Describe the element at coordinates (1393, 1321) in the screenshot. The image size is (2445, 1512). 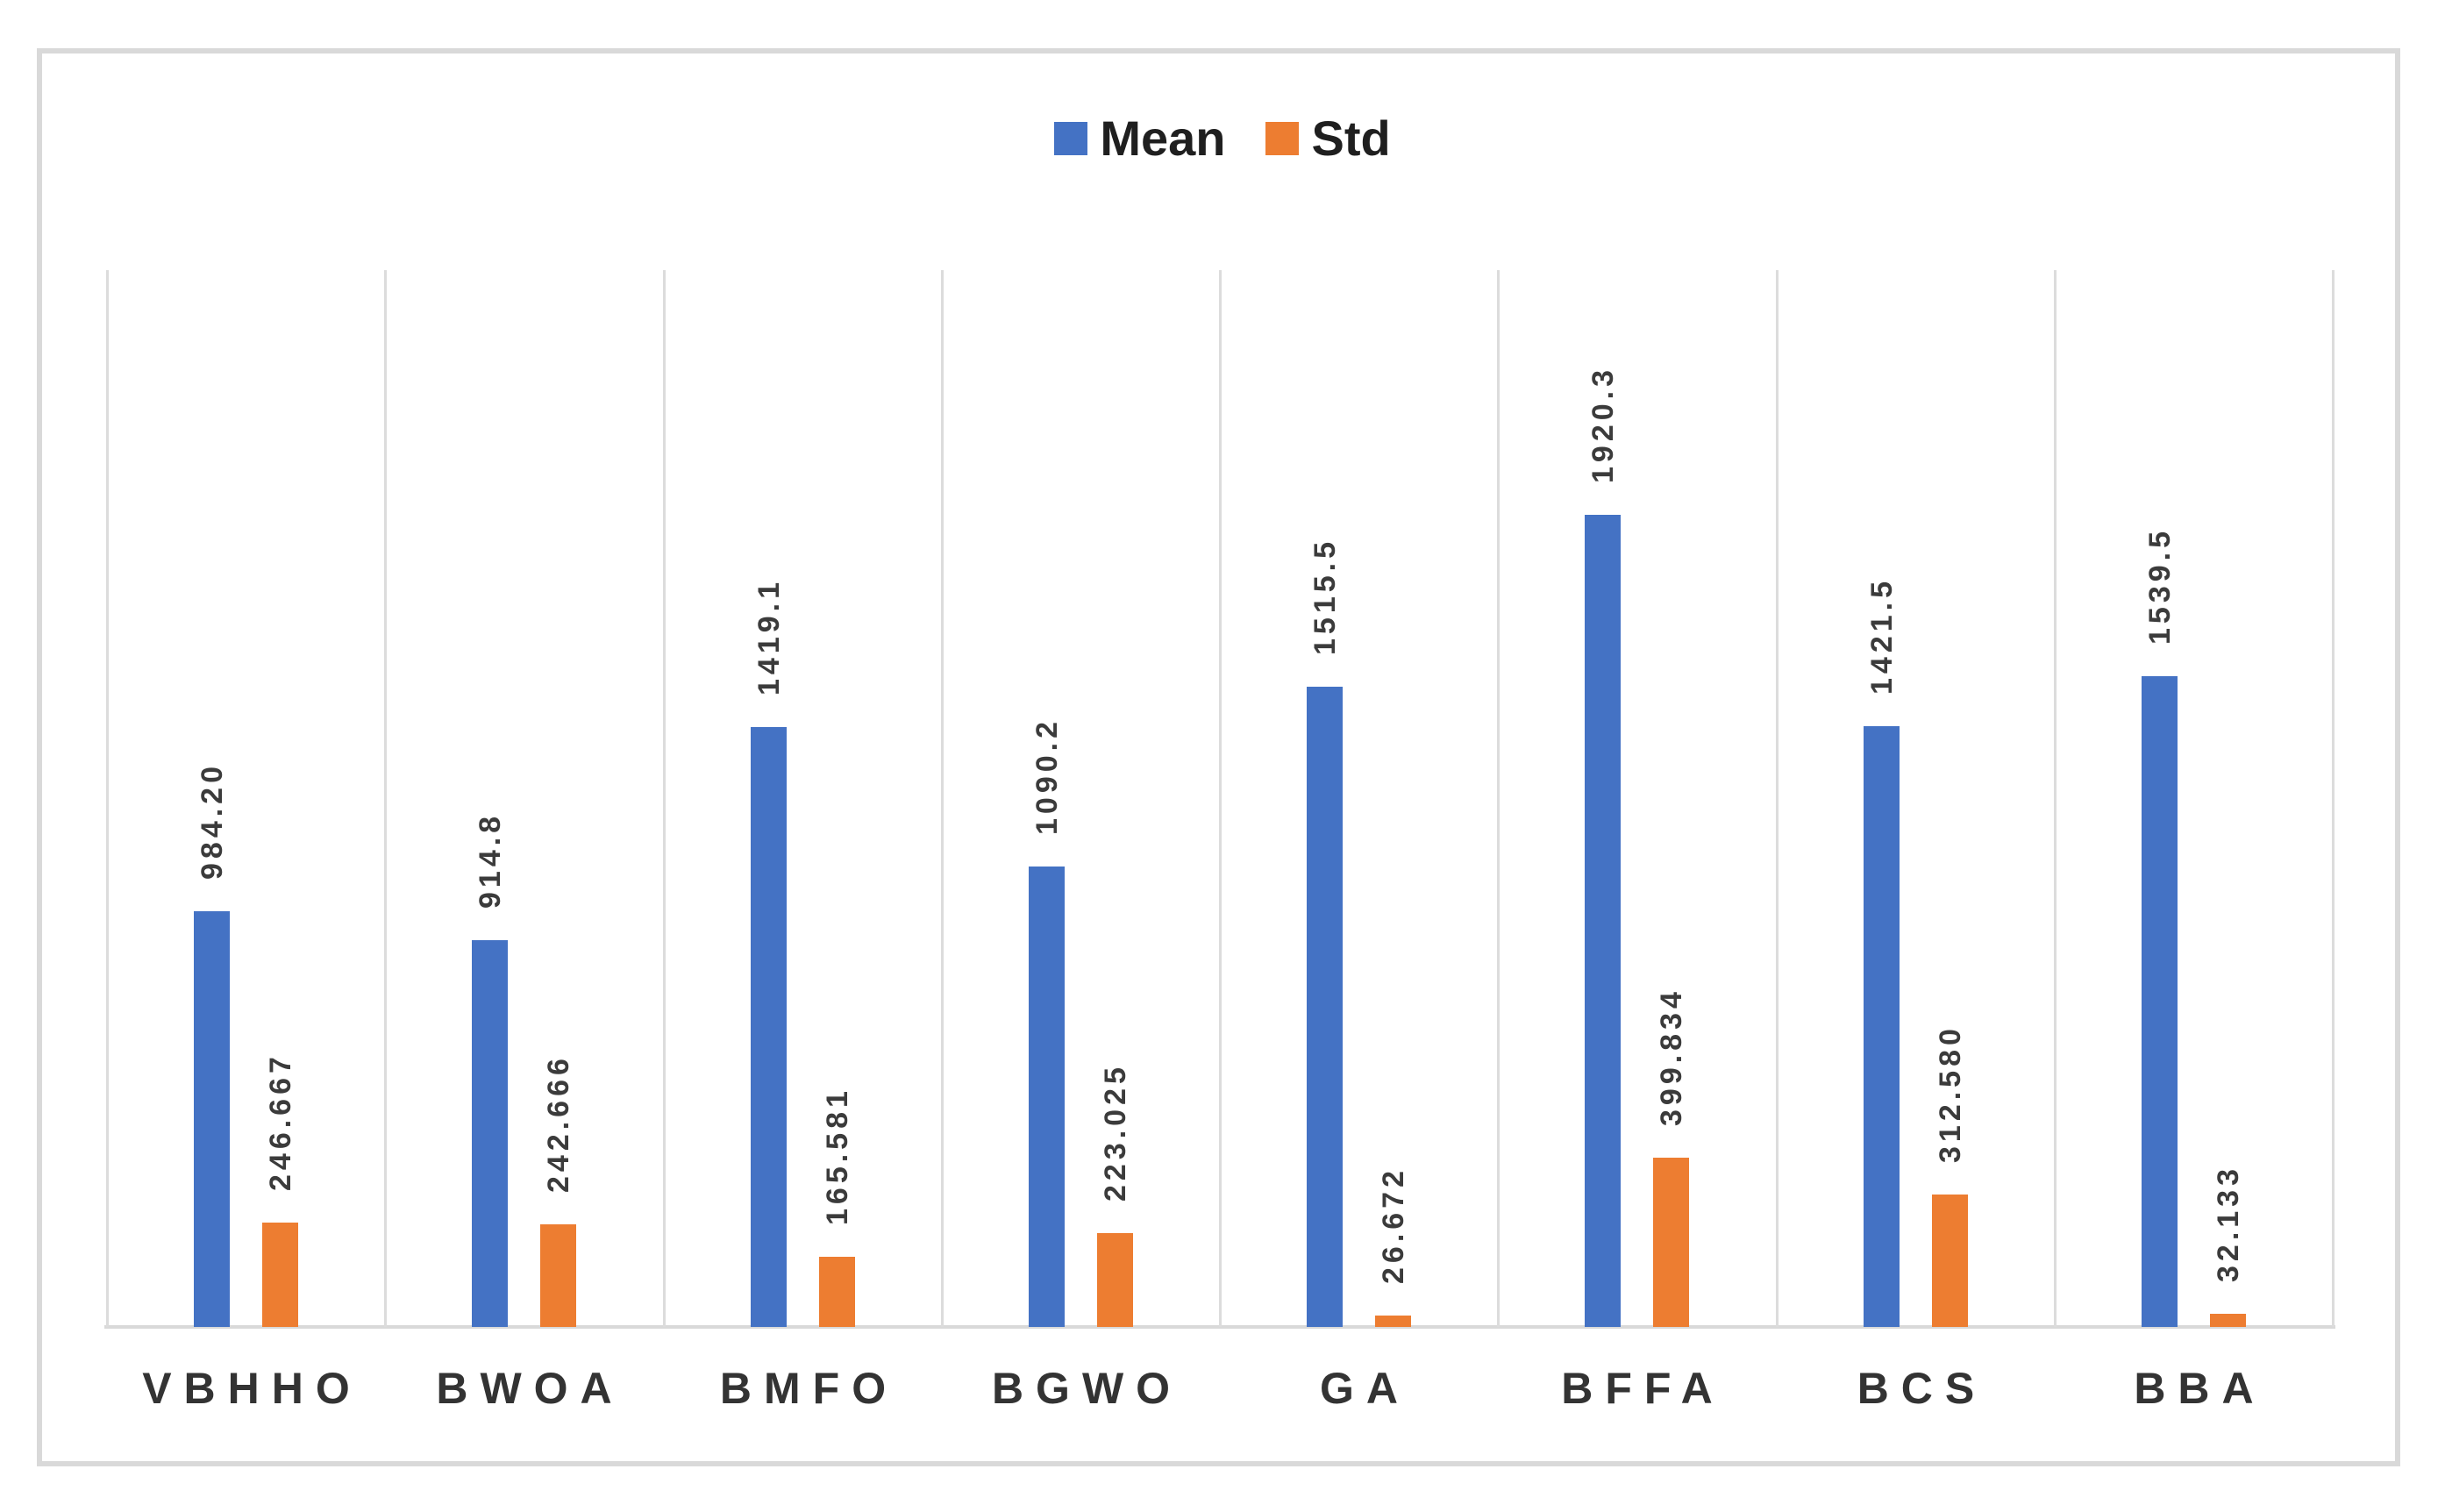
I see `std-bar-ga` at that location.